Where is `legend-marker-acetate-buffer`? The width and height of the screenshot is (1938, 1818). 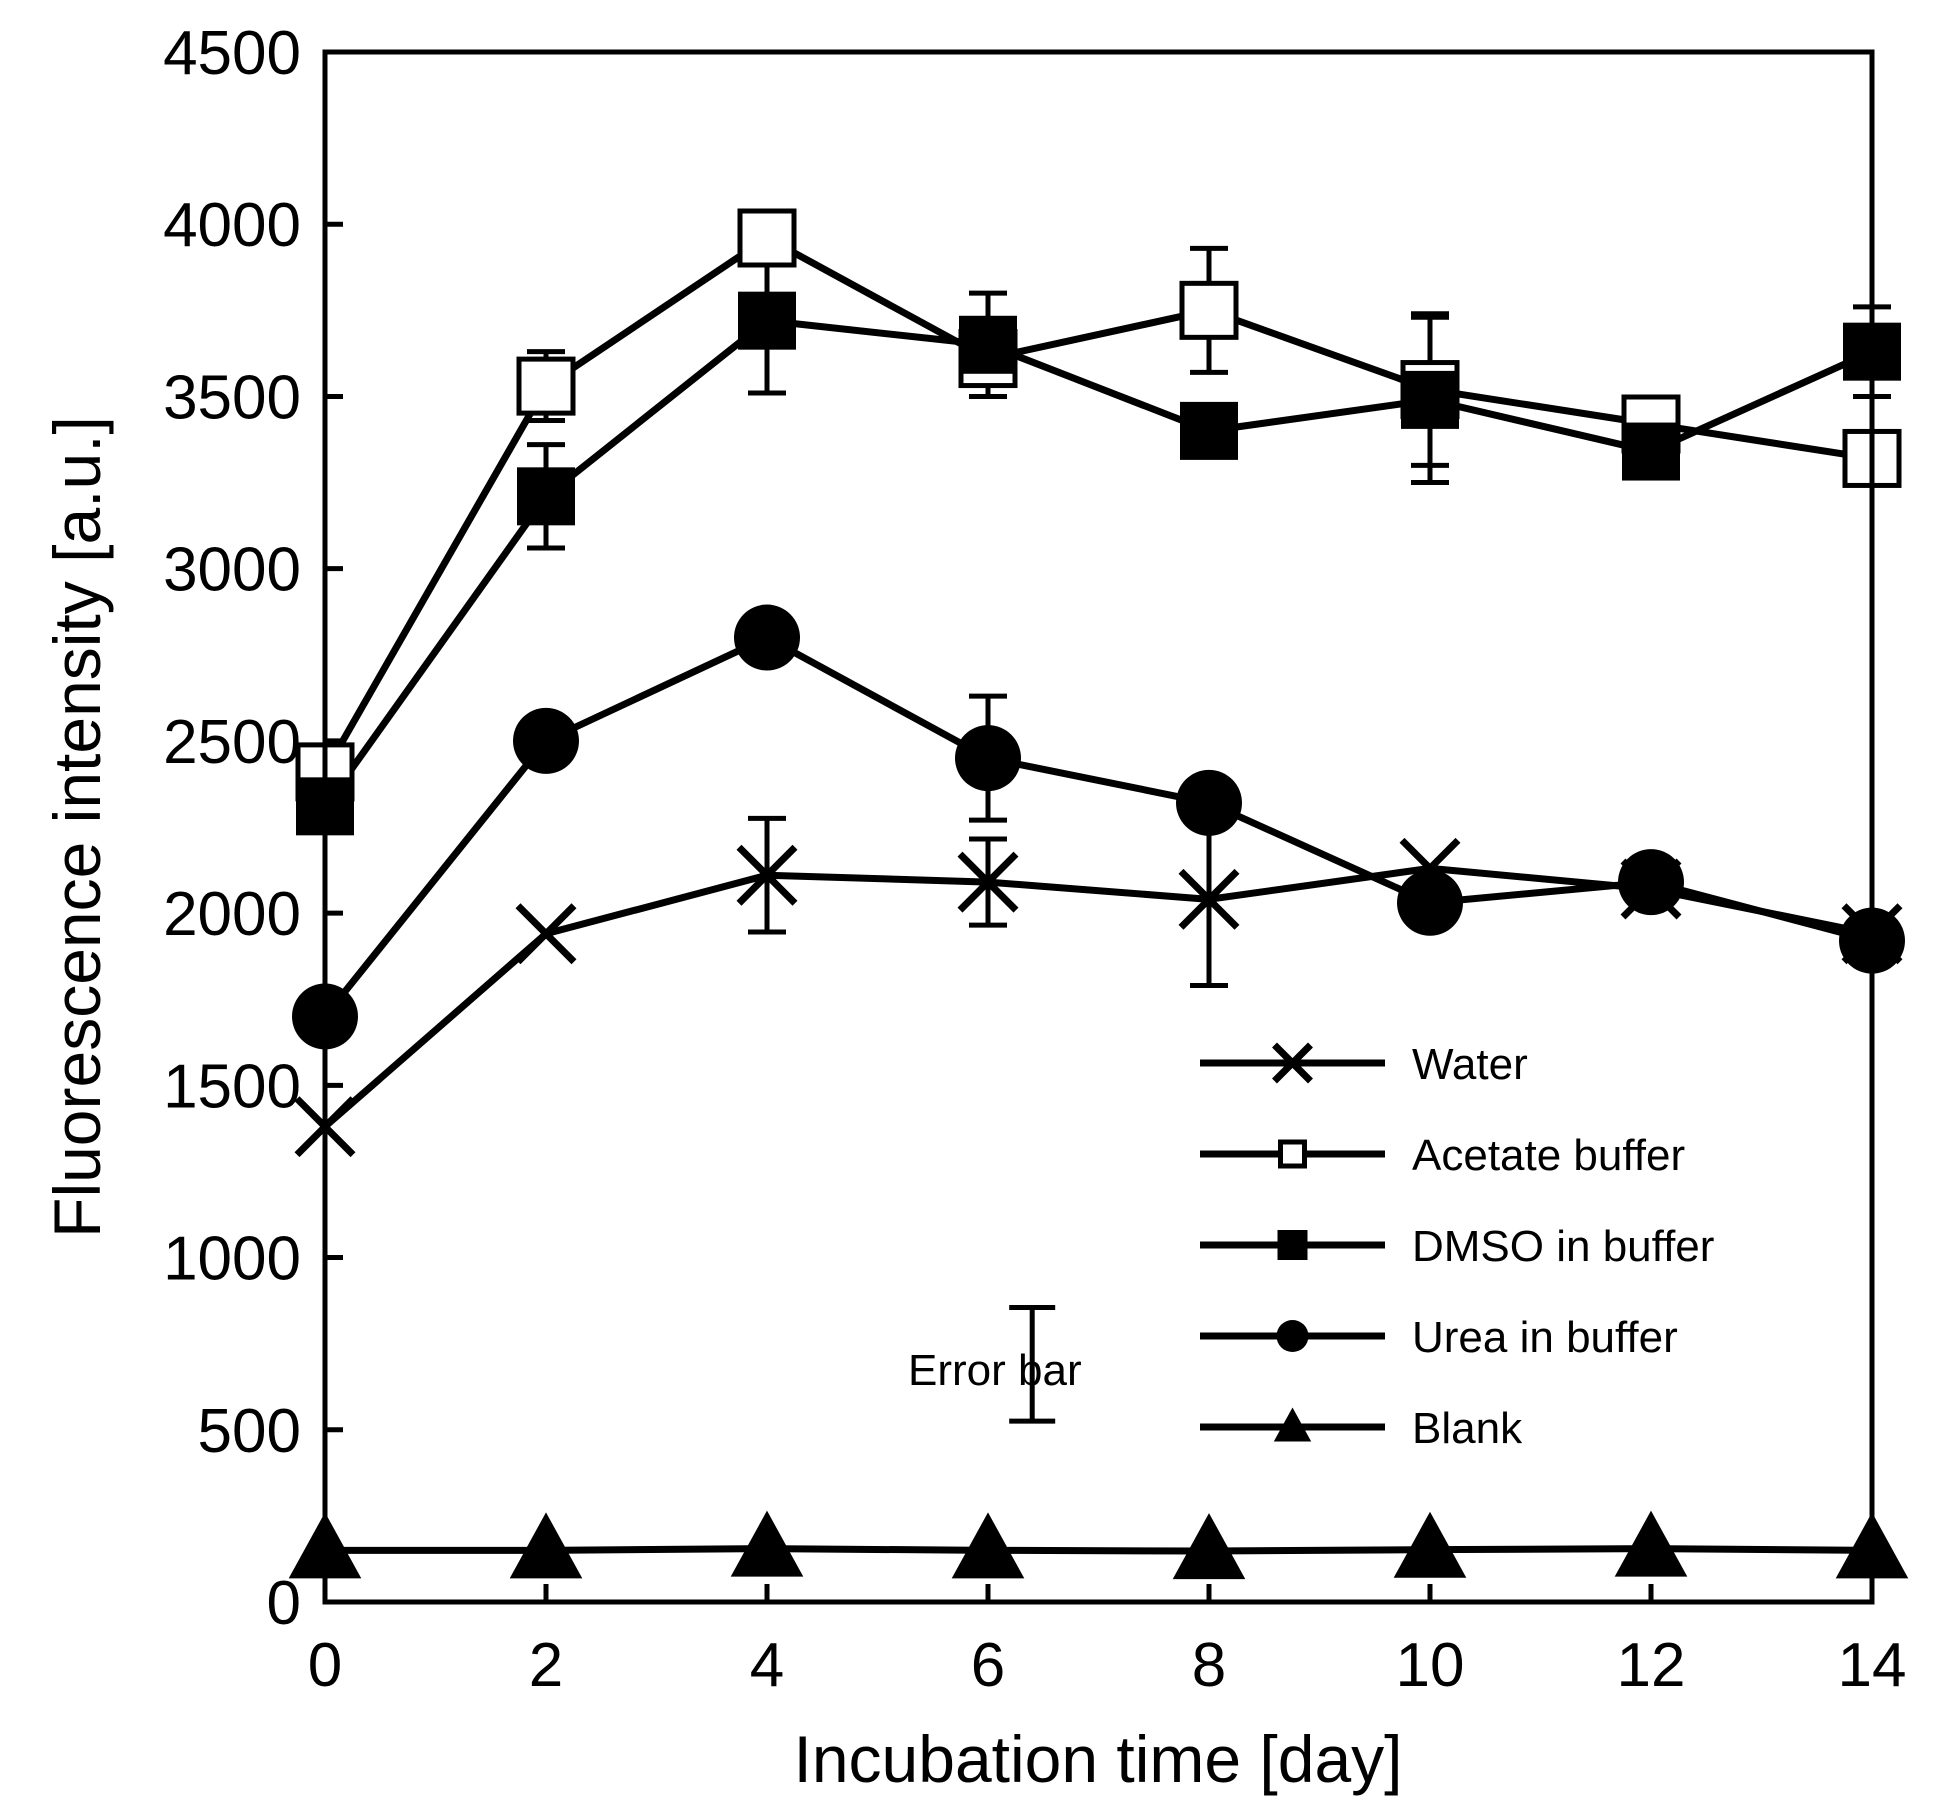
legend-marker-acetate-buffer is located at coordinates (1292, 1154).